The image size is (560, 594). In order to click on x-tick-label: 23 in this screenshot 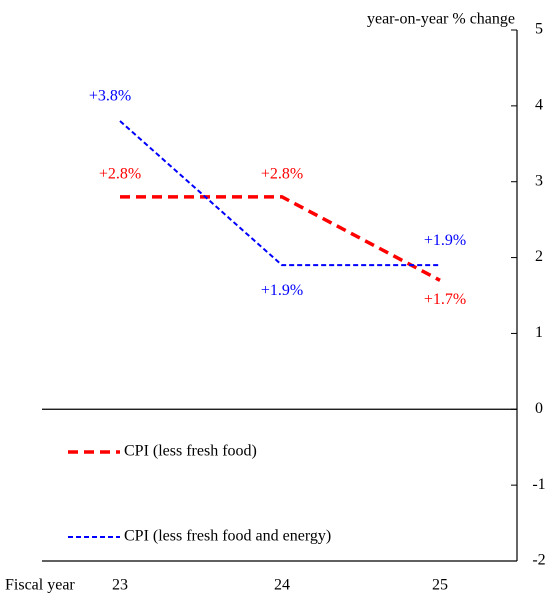, I will do `click(120, 585)`.